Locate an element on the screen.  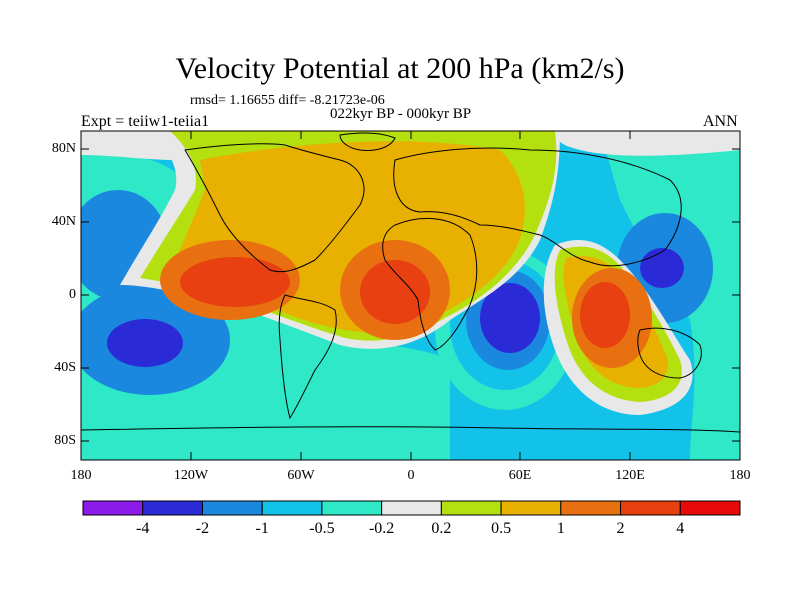
field-neutral-arctic is located at coordinates (410, 143).